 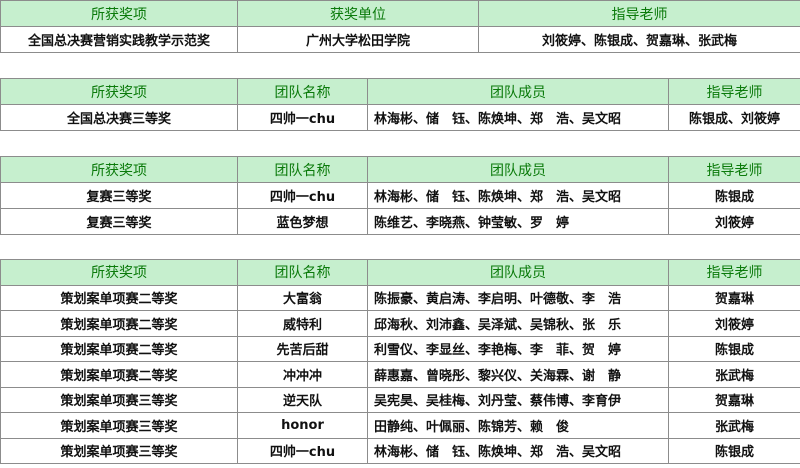 I want to click on table-row: 策划案单项赛二等奖 冲冲冲 薛惠嘉、曾晓彤、黎兴仪、关海霖、谢 静张武梅, so click(x=400, y=374).